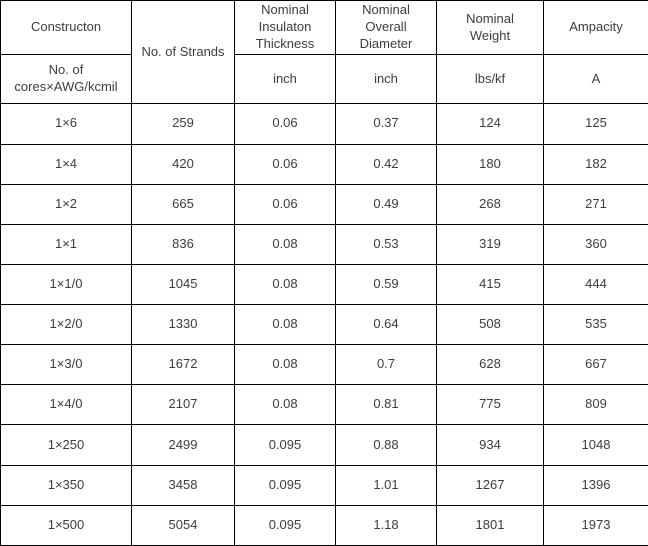 This screenshot has width=648, height=546. I want to click on table-cell: 259, so click(183, 124).